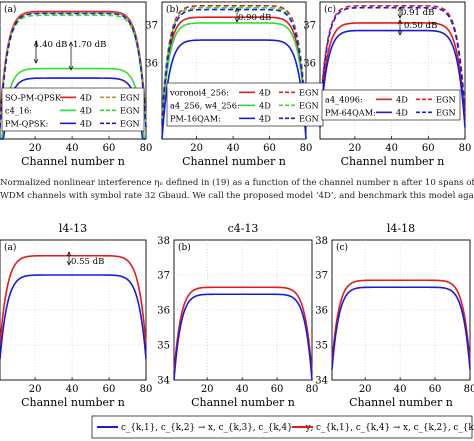 Image resolution: width=474 pixels, height=441 pixels. I want to click on chart-1-panel-label: (a), so click(10, 9).